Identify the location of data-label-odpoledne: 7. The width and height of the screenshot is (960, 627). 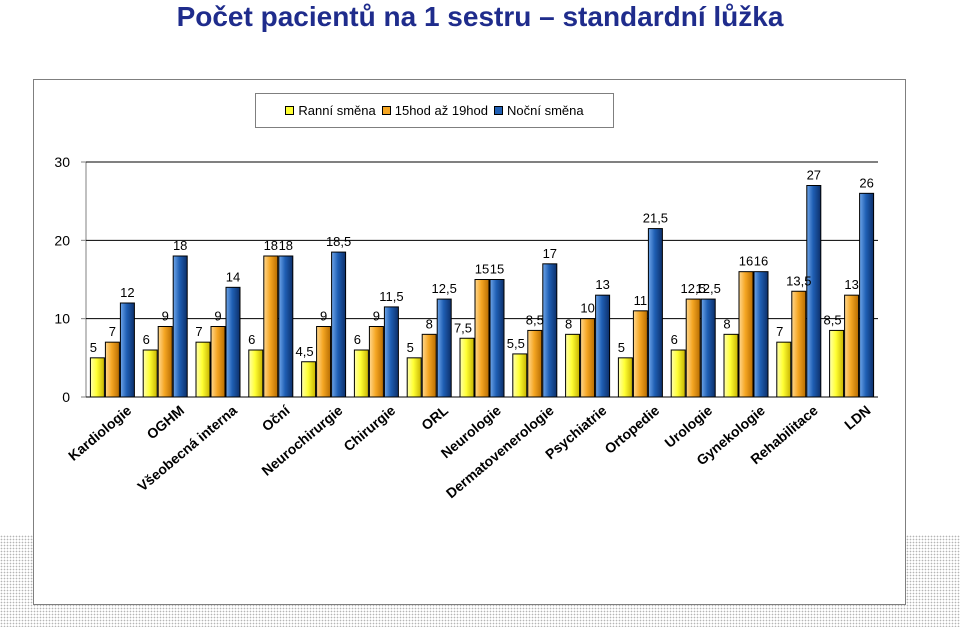
(112, 331).